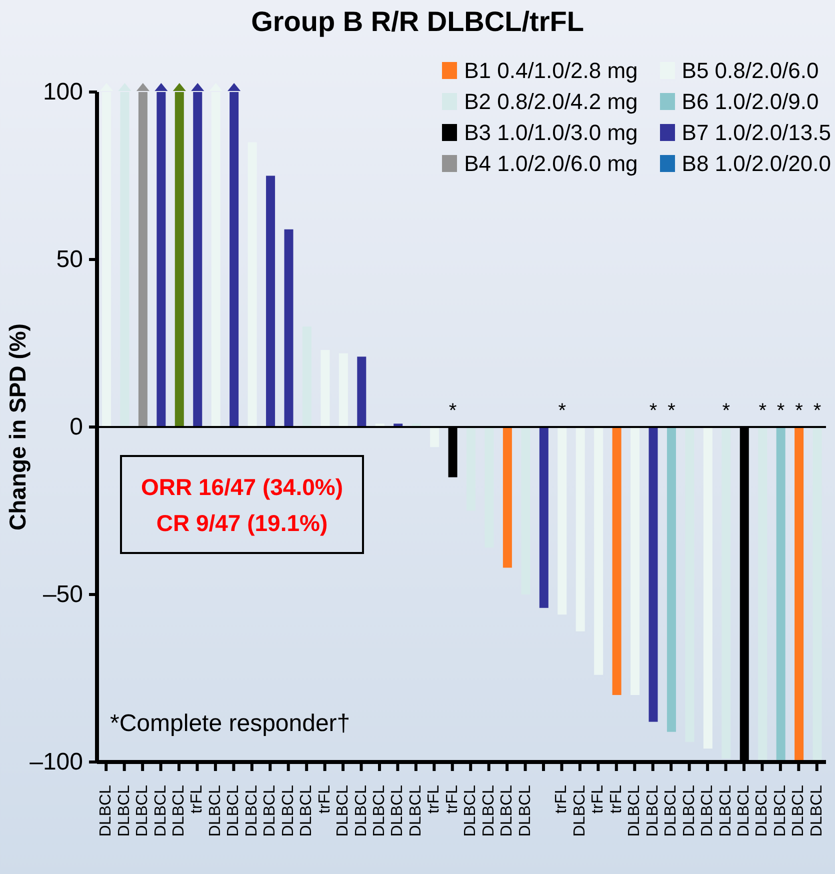 This screenshot has height=874, width=835. Describe the element at coordinates (62, 92) in the screenshot. I see `y-tick-label: 100` at that location.